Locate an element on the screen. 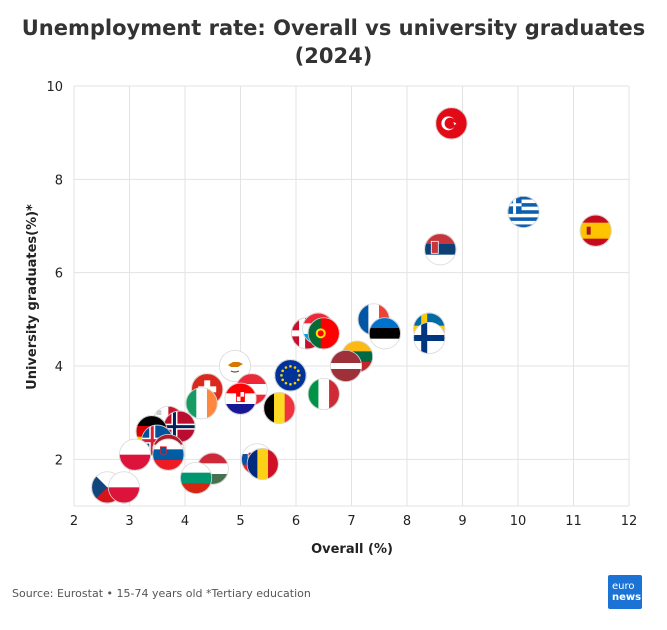 Image resolution: width=667 pixels, height=630 pixels. point-portugal is located at coordinates (323, 333).